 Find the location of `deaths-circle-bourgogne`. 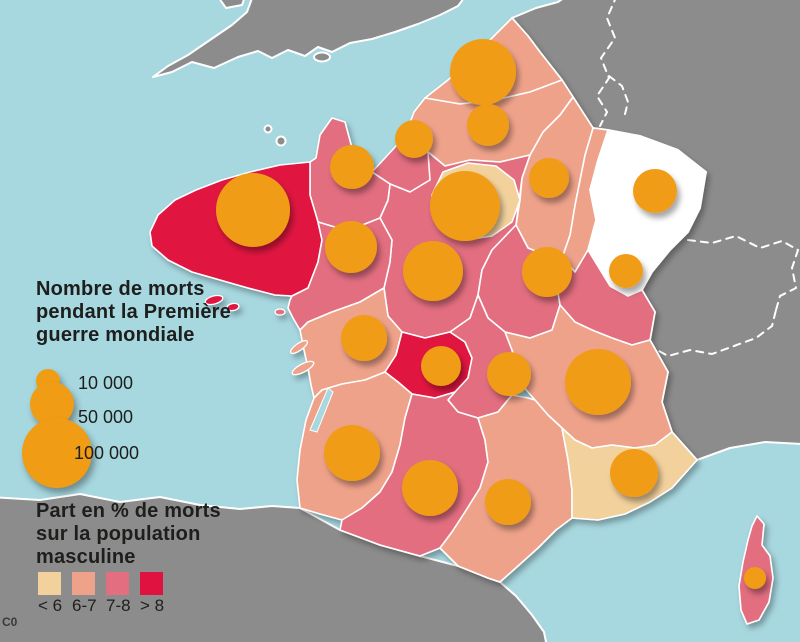

deaths-circle-bourgogne is located at coordinates (547, 272).